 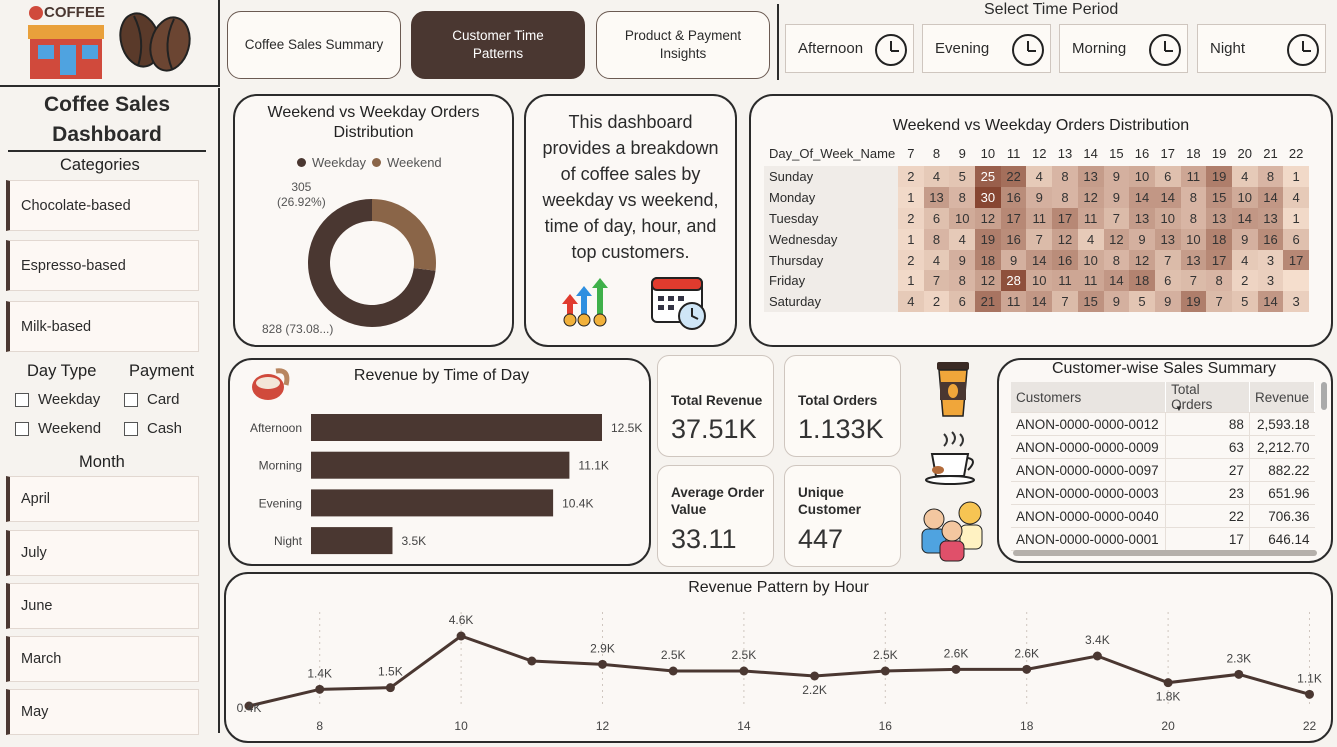 I want to click on tab-product-payment-insights: Product & Payment Insights, so click(x=683, y=45).